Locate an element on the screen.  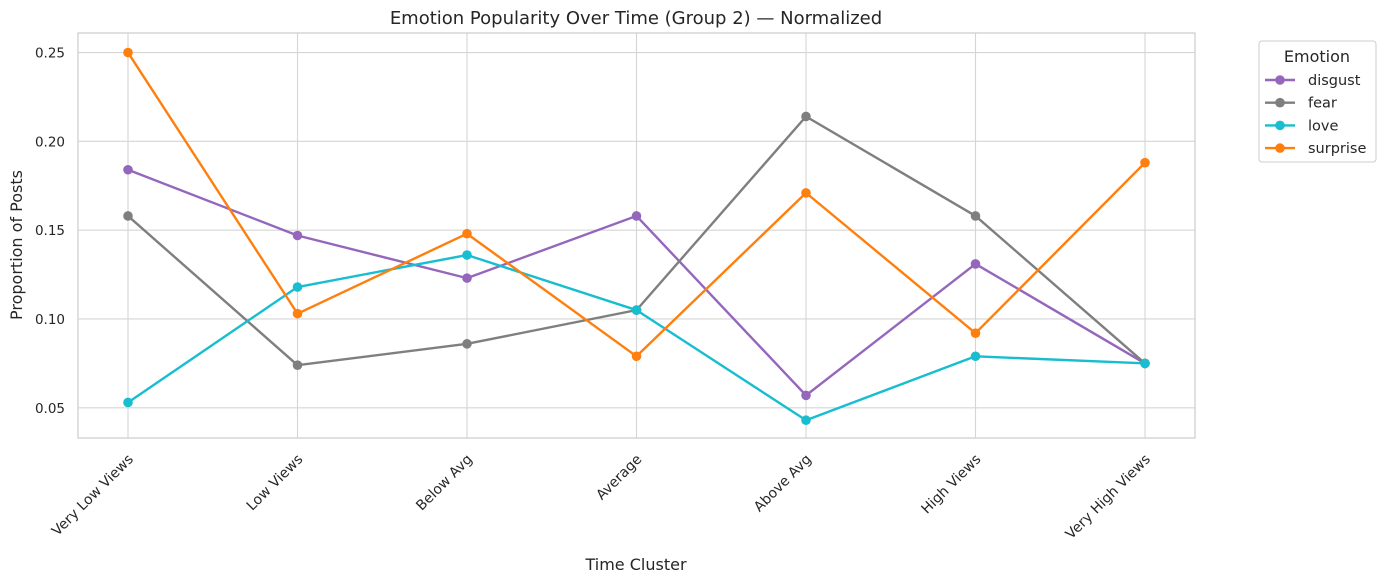
legend-frame is located at coordinates (1317, 101).